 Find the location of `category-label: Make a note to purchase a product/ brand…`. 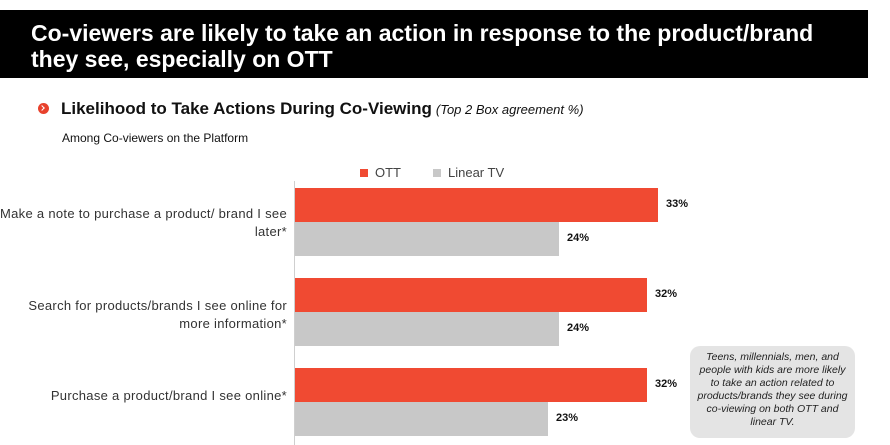

category-label: Make a note to purchase a product/ brand… is located at coordinates (143, 222).